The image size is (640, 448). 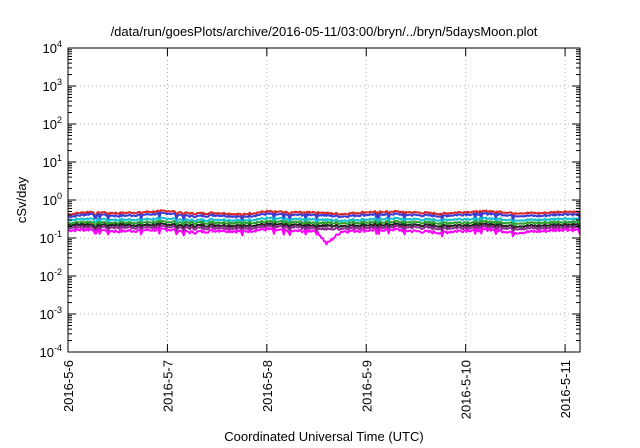 What do you see at coordinates (52, 161) in the screenshot?
I see `y-tick-label: 10¹` at bounding box center [52, 161].